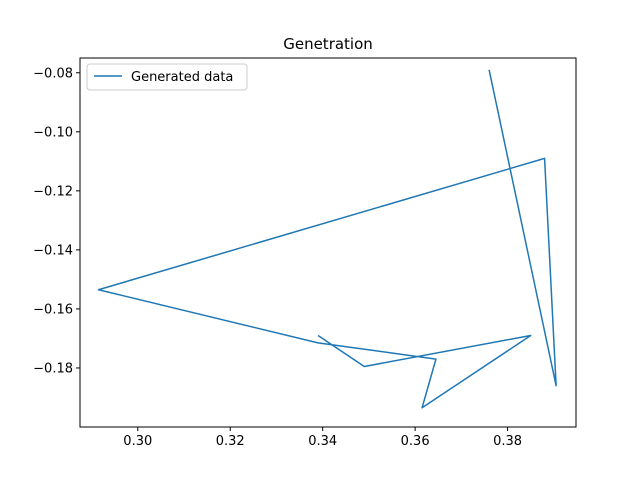 The image size is (640, 480). Describe the element at coordinates (53, 132) in the screenshot. I see `y-tick-label: −0.10` at that location.